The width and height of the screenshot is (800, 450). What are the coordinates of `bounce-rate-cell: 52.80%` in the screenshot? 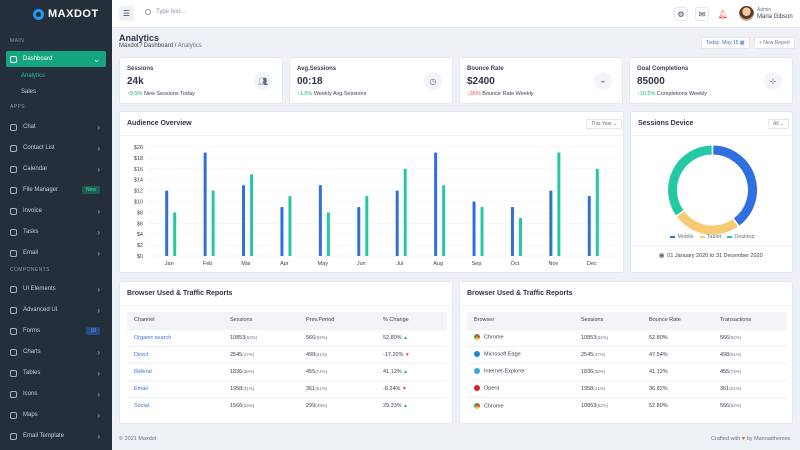 It's located at (677, 337).